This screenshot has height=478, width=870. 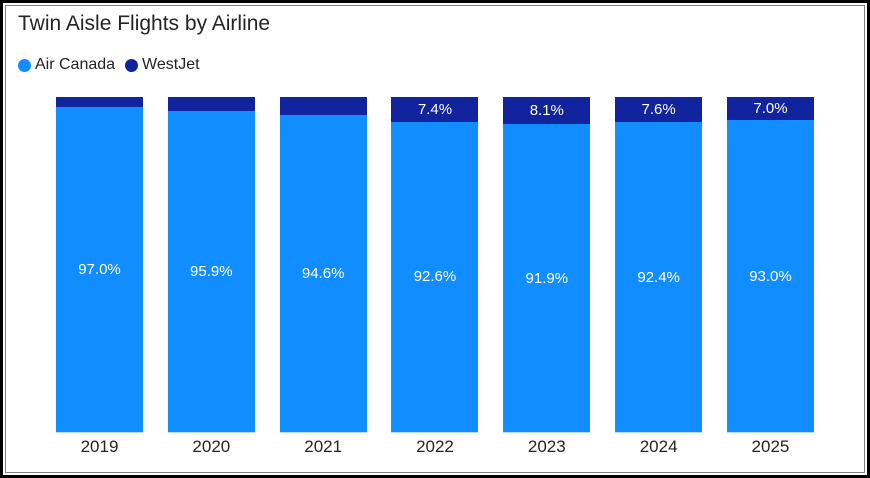 I want to click on westjet-data-label: 7.6%, so click(x=658, y=110).